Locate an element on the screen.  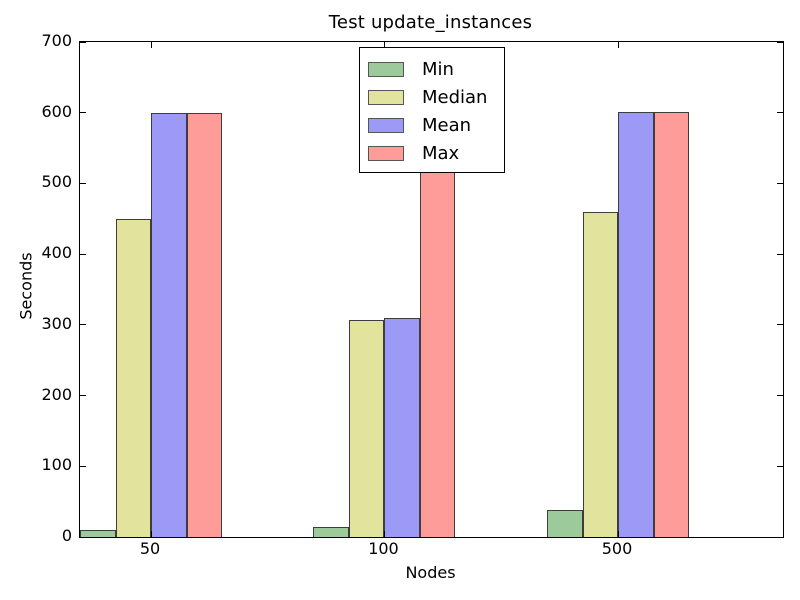
y-tick-label: 600 is located at coordinates (56, 111).